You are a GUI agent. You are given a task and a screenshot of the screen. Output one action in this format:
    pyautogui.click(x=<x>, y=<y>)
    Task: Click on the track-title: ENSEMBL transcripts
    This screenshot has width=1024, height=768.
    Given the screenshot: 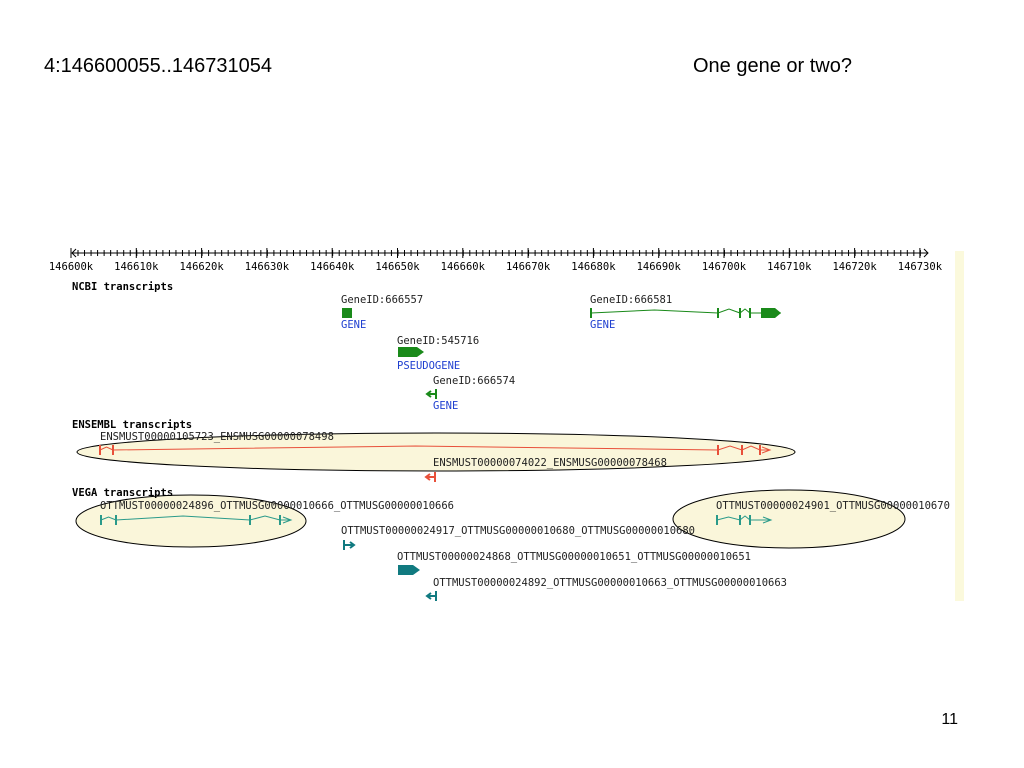 What is the action you would take?
    pyautogui.click(x=132, y=425)
    